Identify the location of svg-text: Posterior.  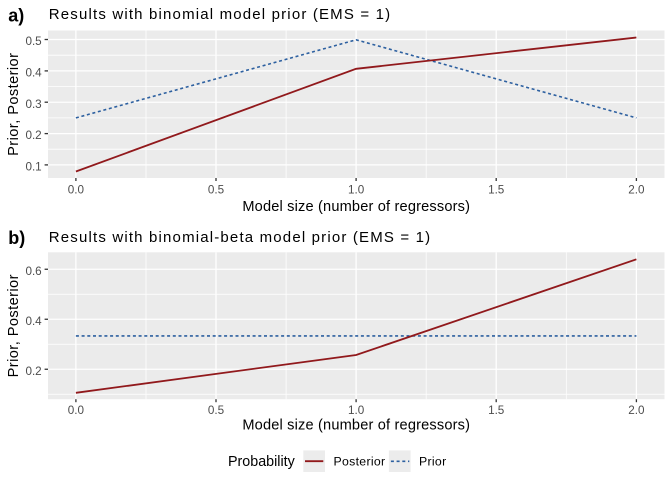
(360, 462).